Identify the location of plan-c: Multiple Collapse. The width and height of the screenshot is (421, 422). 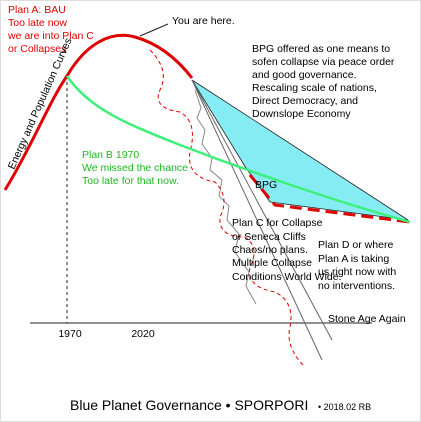
(272, 263).